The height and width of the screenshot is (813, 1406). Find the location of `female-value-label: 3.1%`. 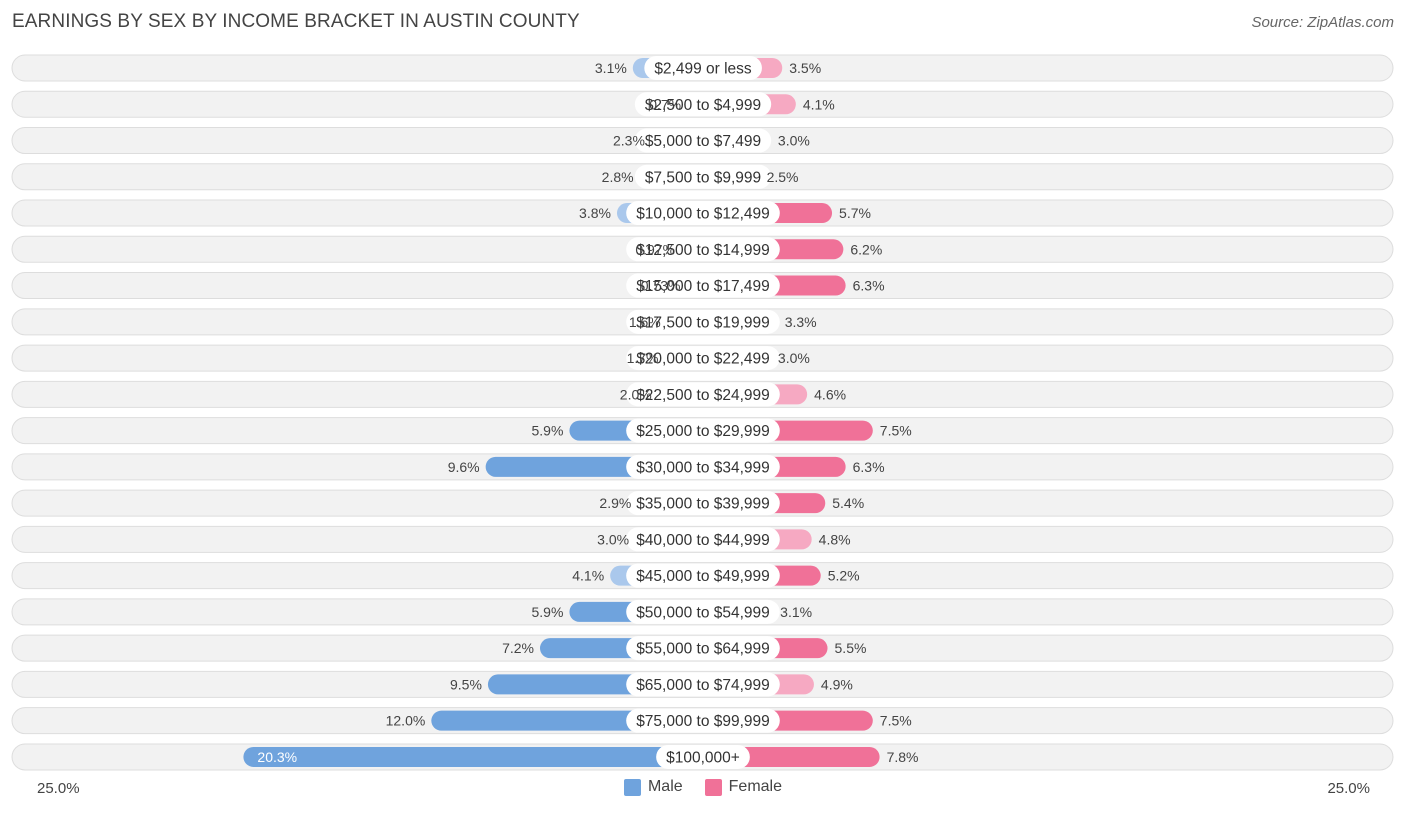

female-value-label: 3.1% is located at coordinates (796, 612).